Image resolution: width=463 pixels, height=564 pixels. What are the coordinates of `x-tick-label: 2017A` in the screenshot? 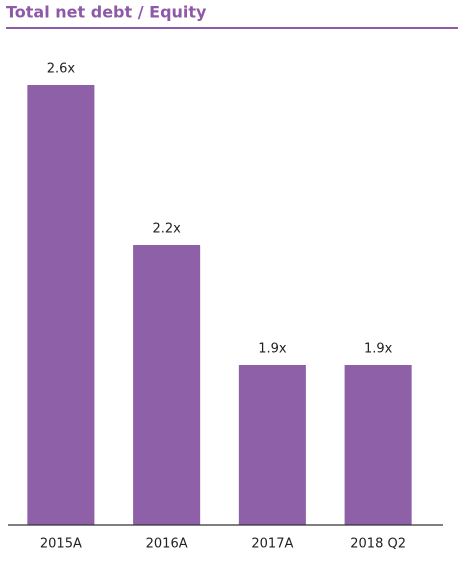 It's located at (272, 544).